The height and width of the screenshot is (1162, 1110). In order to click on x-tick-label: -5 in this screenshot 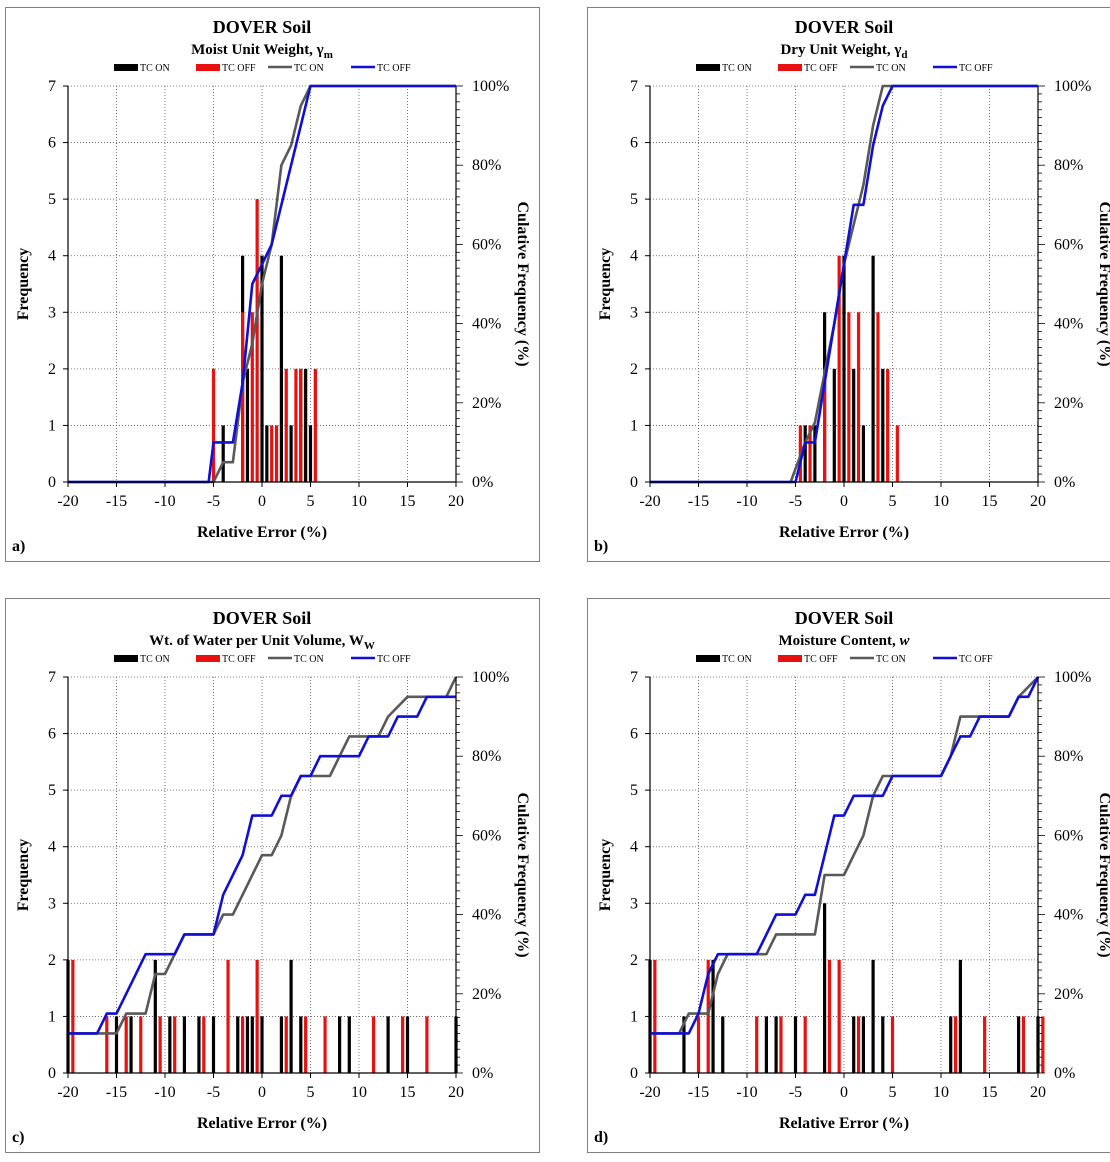, I will do `click(213, 501)`.